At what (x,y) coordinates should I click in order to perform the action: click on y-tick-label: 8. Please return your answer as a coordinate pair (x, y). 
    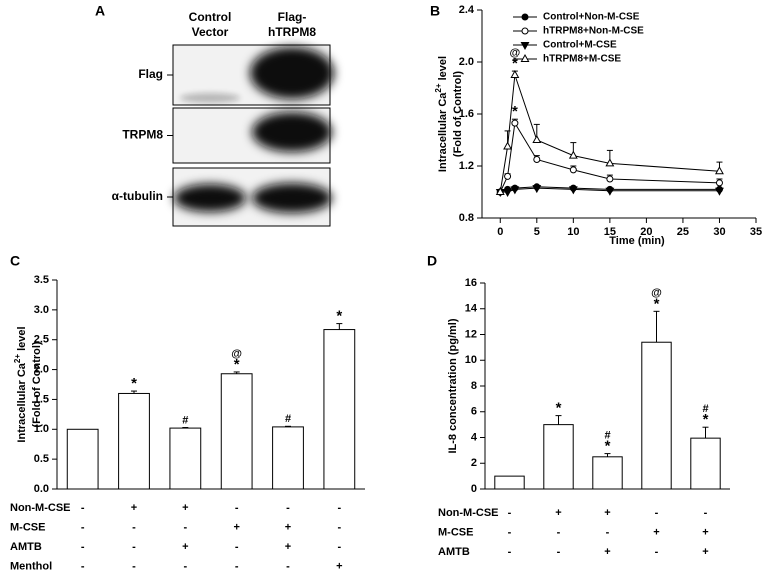
    Looking at the image, I should click on (474, 386).